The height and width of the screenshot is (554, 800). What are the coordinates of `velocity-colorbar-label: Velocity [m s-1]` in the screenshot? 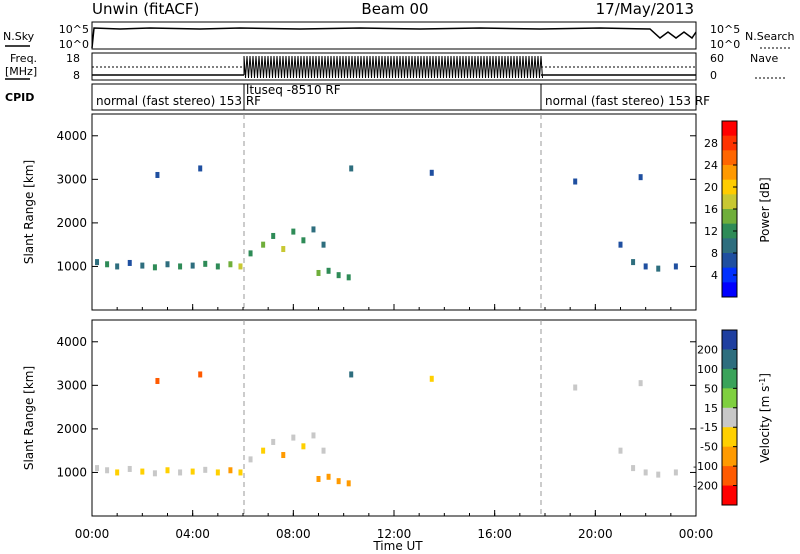 It's located at (765, 418).